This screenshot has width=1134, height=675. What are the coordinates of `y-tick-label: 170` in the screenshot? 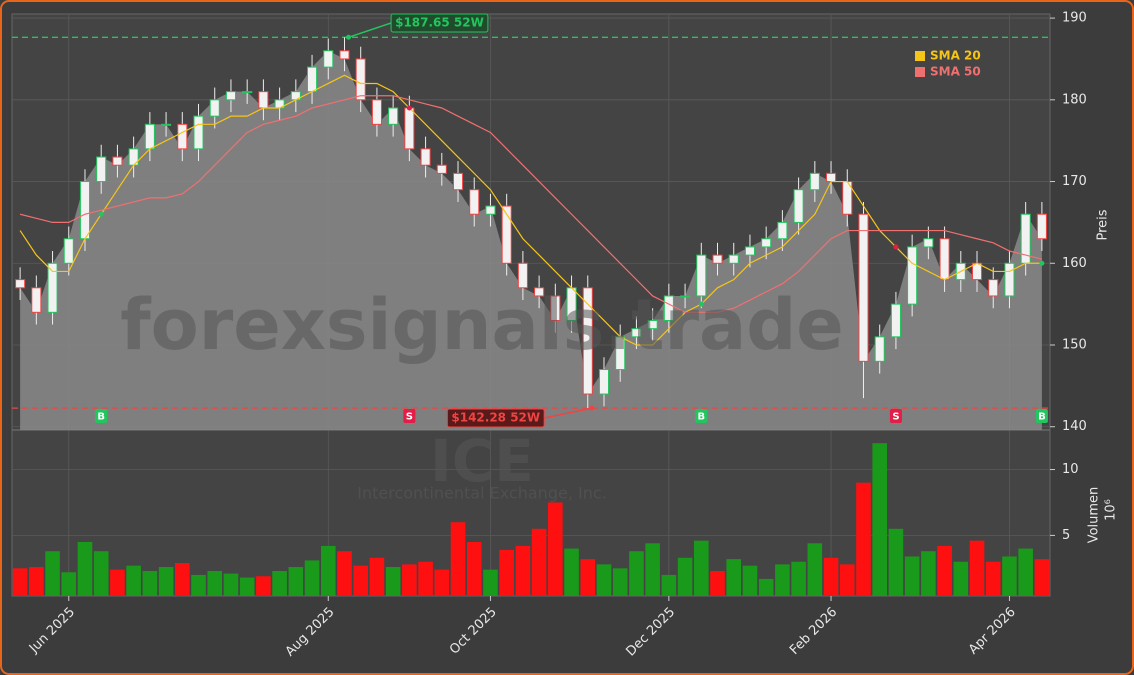 It's located at (1074, 181).